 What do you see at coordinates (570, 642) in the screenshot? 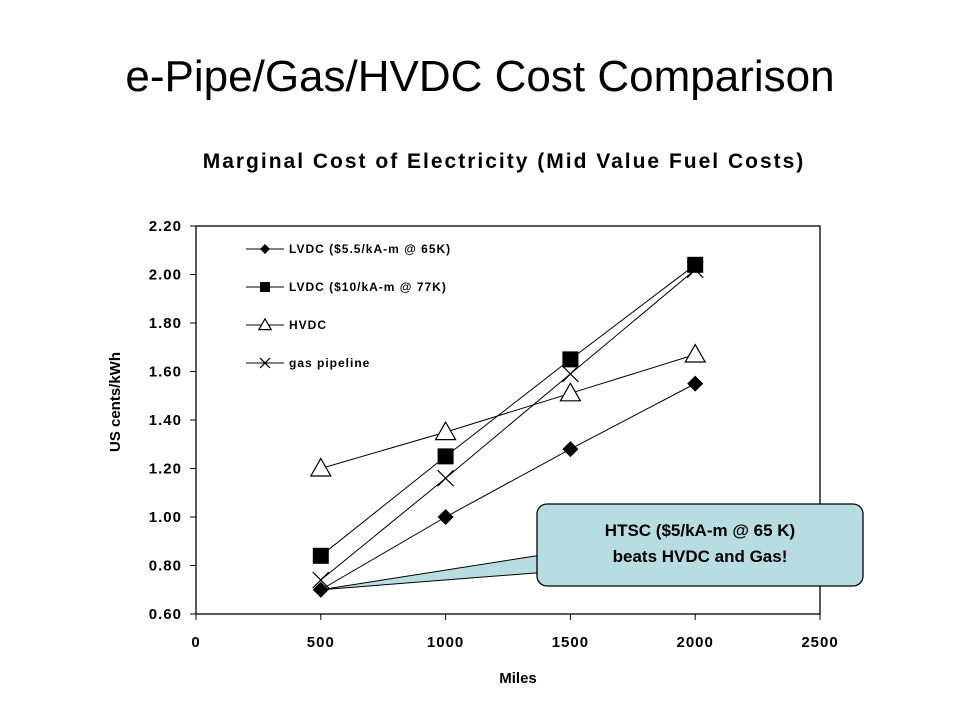
I see `x-tick-label: 1500` at bounding box center [570, 642].